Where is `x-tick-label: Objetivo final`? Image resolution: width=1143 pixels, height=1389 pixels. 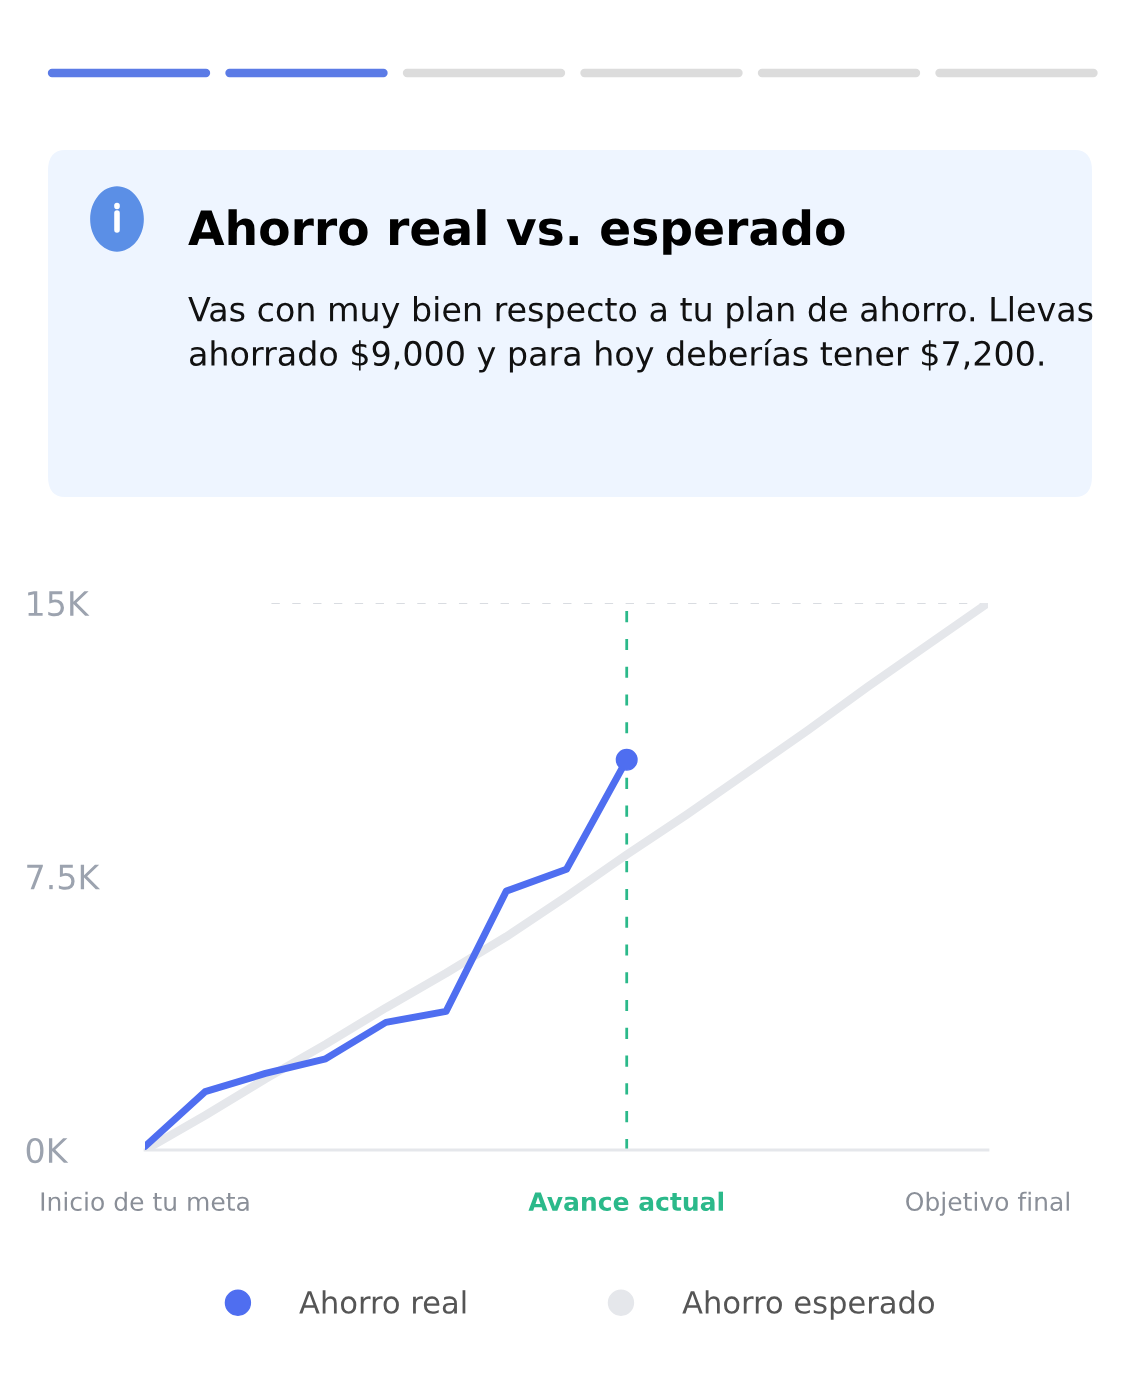 x-tick-label: Objetivo final is located at coordinates (987, 1203).